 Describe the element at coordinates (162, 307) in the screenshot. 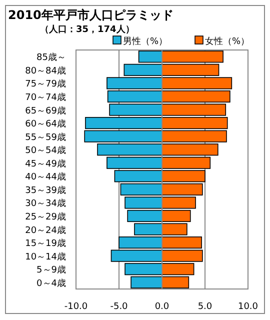

I see `x-tick-label: 0.0` at that location.